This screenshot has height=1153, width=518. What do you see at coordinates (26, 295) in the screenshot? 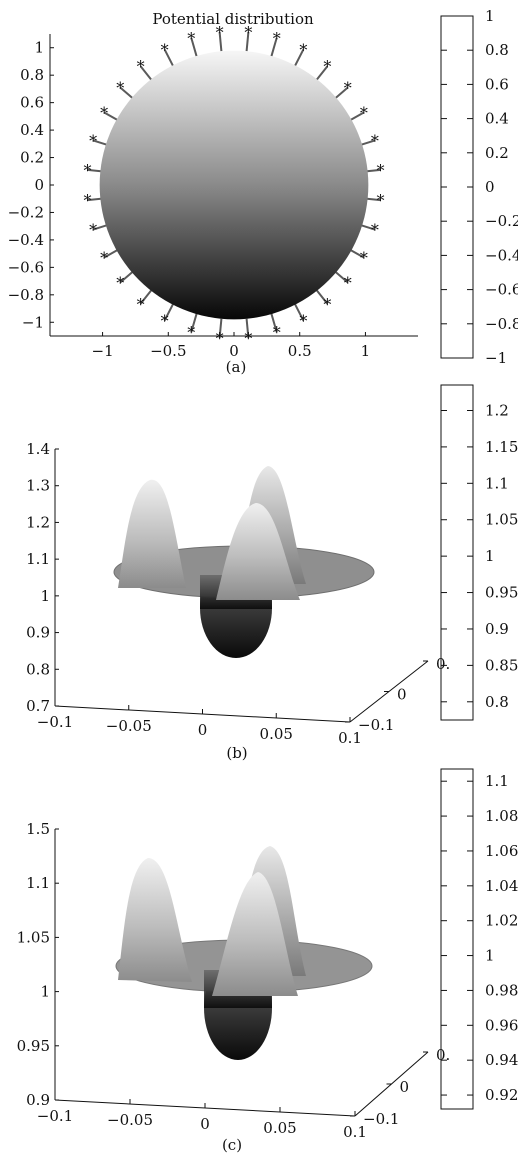
I see `y-tick-label: −0.8` at bounding box center [26, 295].